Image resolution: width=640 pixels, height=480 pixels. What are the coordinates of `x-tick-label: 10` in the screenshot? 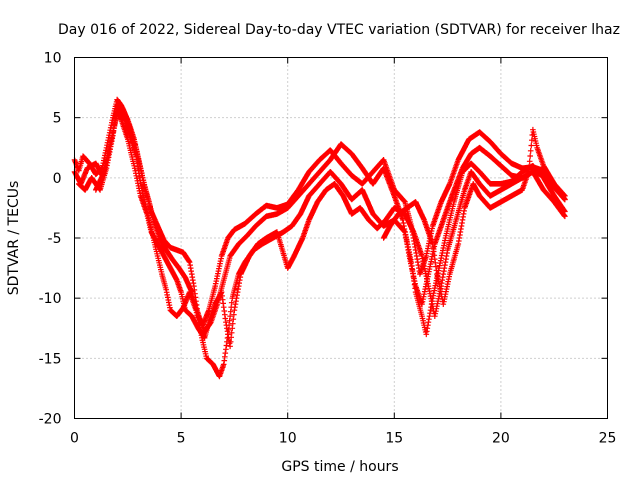 It's located at (288, 439).